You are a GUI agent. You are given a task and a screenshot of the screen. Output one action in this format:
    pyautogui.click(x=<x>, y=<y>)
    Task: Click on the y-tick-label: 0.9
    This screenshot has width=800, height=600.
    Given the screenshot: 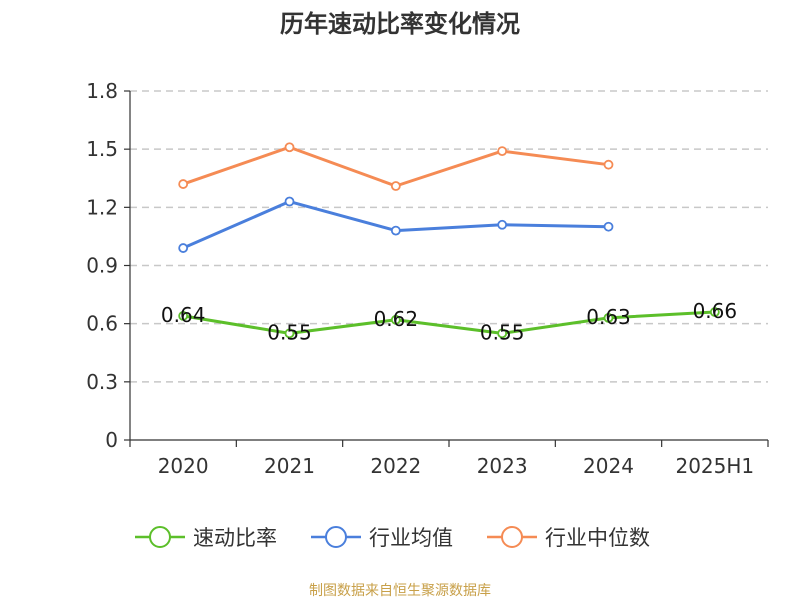 What is the action you would take?
    pyautogui.click(x=102, y=266)
    